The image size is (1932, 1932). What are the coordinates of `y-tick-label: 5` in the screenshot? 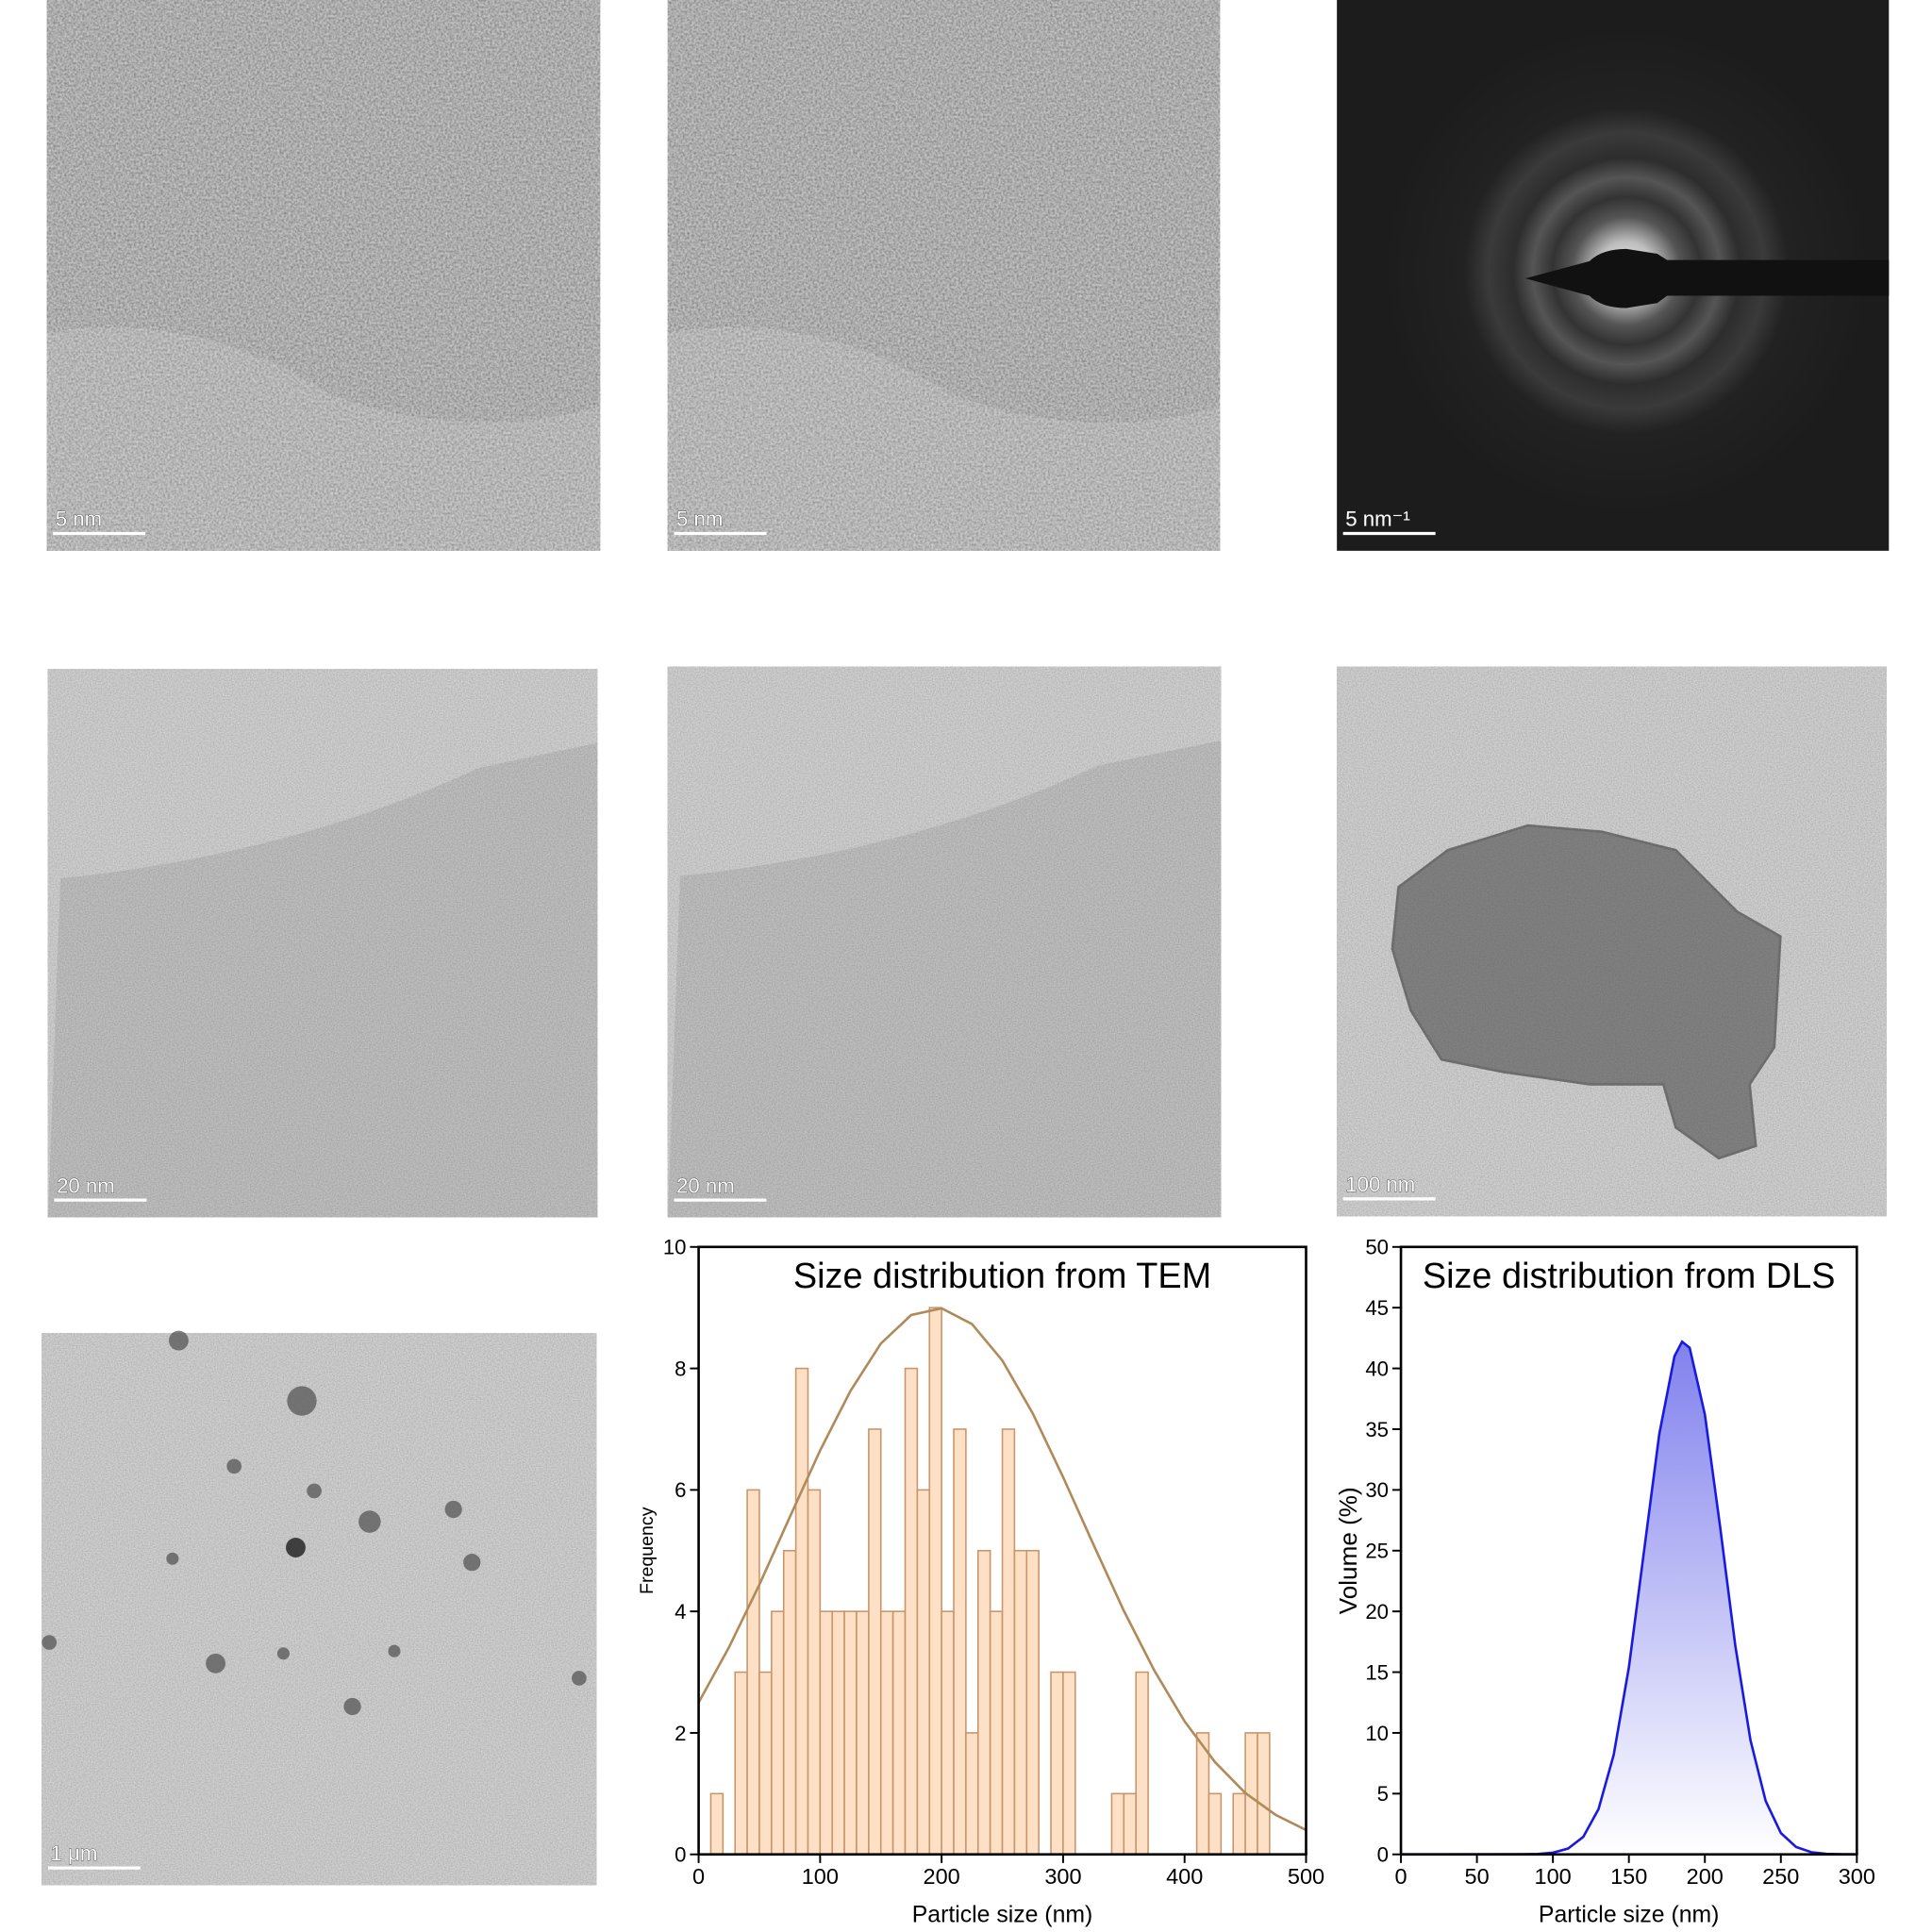 It's located at (1383, 1794).